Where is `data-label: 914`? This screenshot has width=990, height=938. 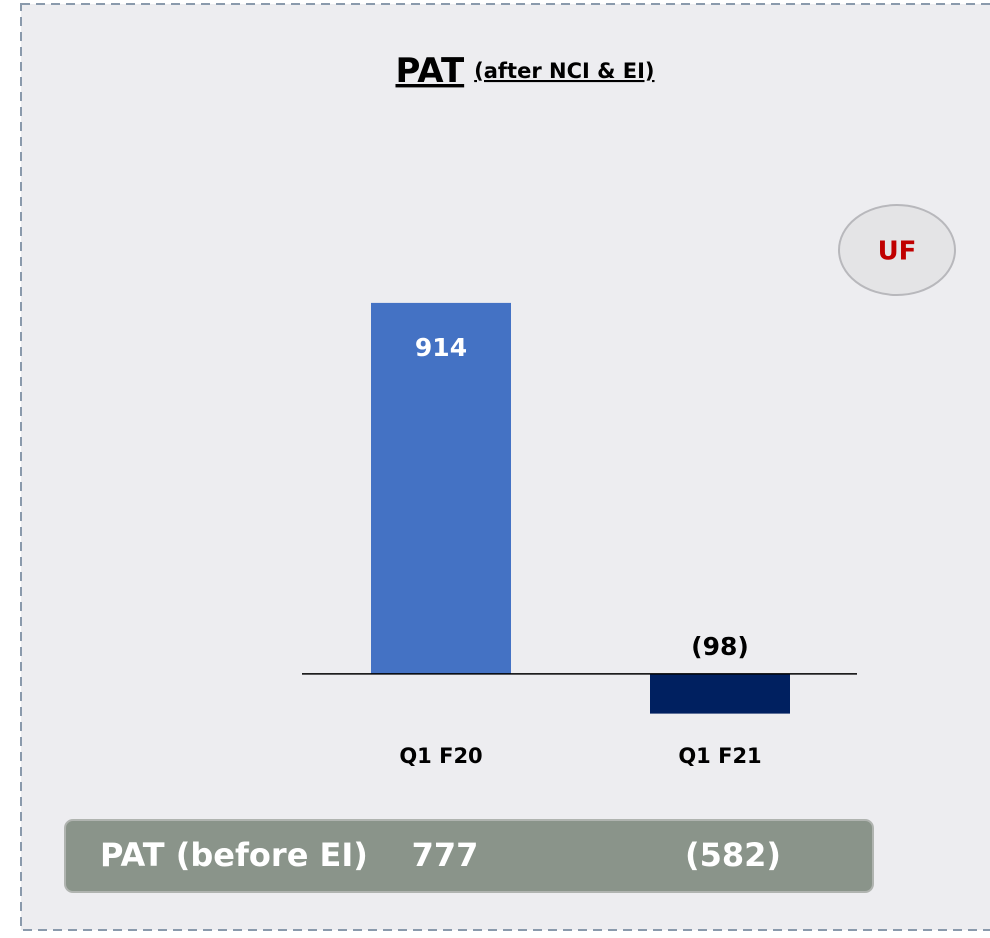
data-label: 914 is located at coordinates (441, 347).